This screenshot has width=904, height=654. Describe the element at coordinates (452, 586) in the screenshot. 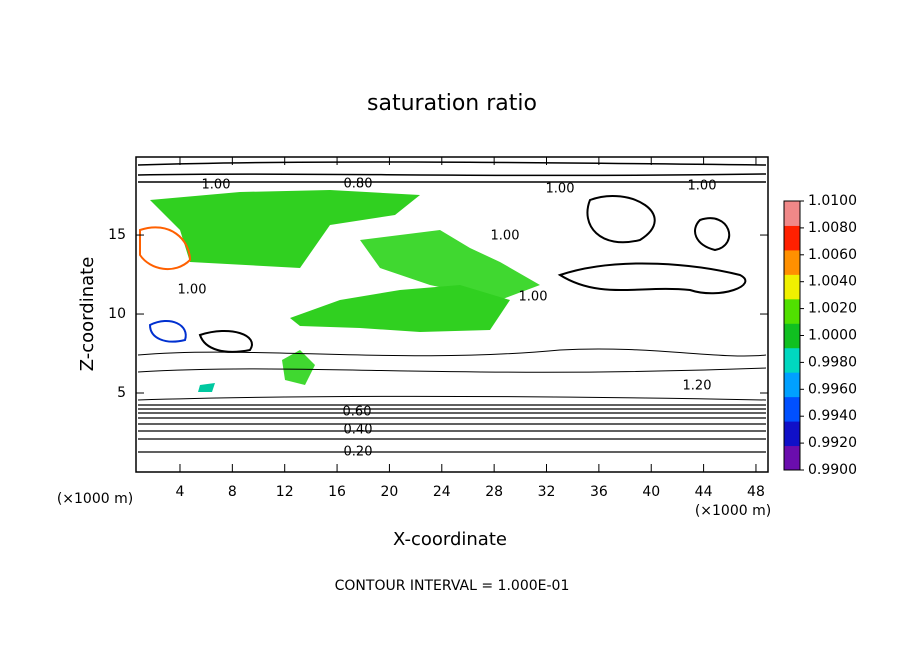

I see `footer: CONTOUR INTERVAL = 1.000E-01` at that location.